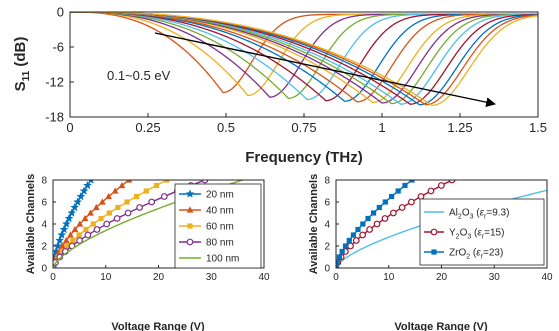  Describe the element at coordinates (303, 127) in the screenshot. I see `x-tick-label: 0.75` at that location.